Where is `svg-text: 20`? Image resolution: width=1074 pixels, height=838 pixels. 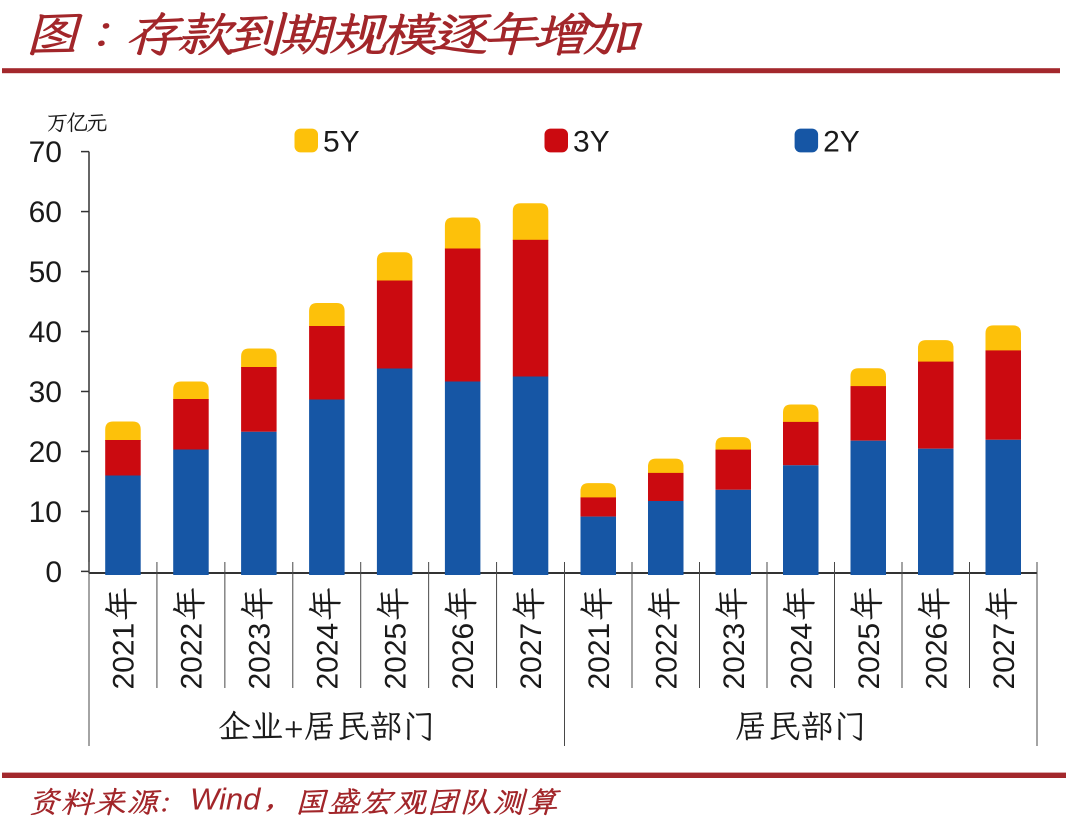
svg-text: 20 is located at coordinates (45, 452).